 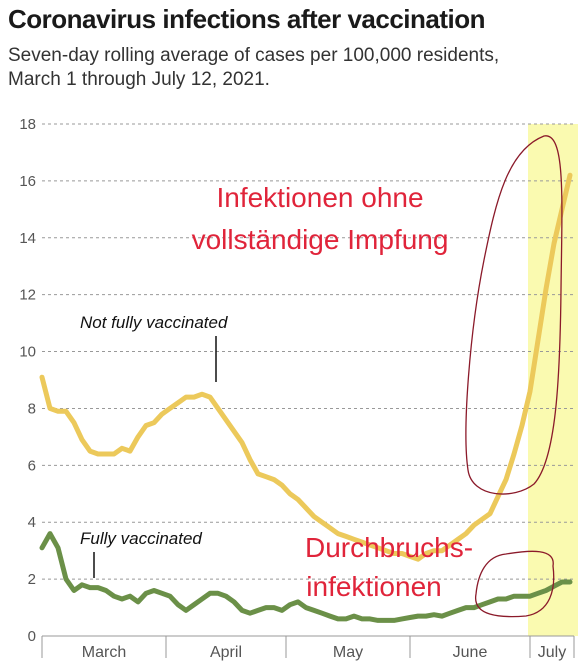 What do you see at coordinates (308, 648) in the screenshot?
I see `x-axis: March April May June July` at bounding box center [308, 648].